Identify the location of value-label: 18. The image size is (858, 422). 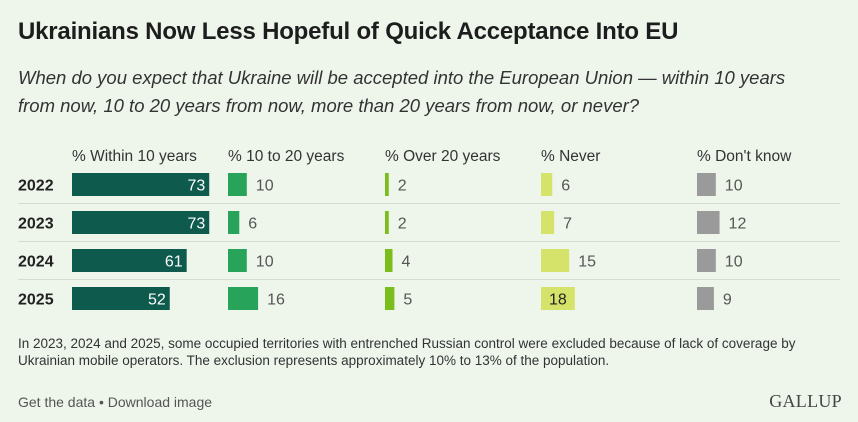
(558, 300).